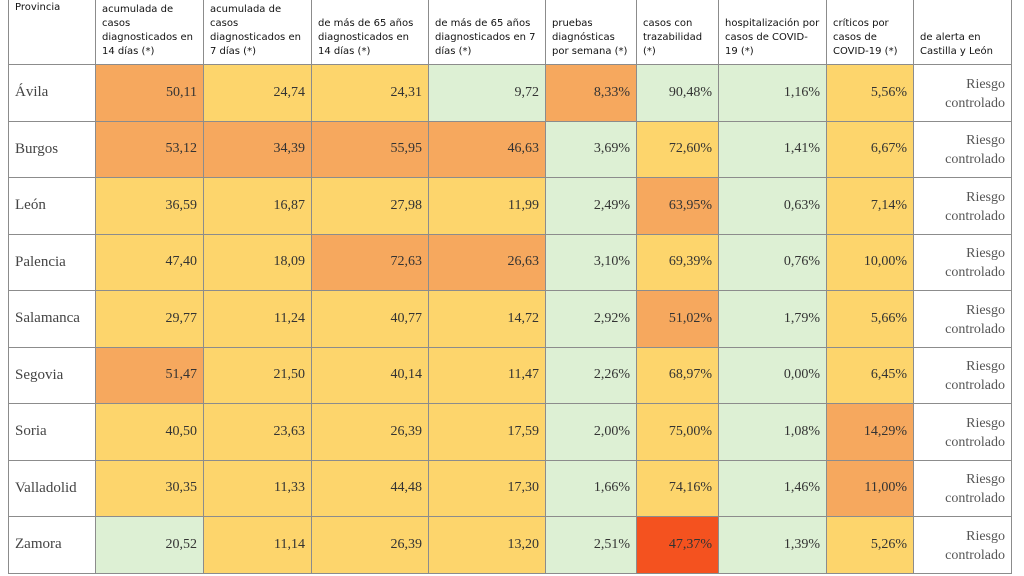 Image resolution: width=1024 pixels, height=576 pixels. What do you see at coordinates (677, 545) in the screenshot?
I see `value-cell: 47,37%` at bounding box center [677, 545].